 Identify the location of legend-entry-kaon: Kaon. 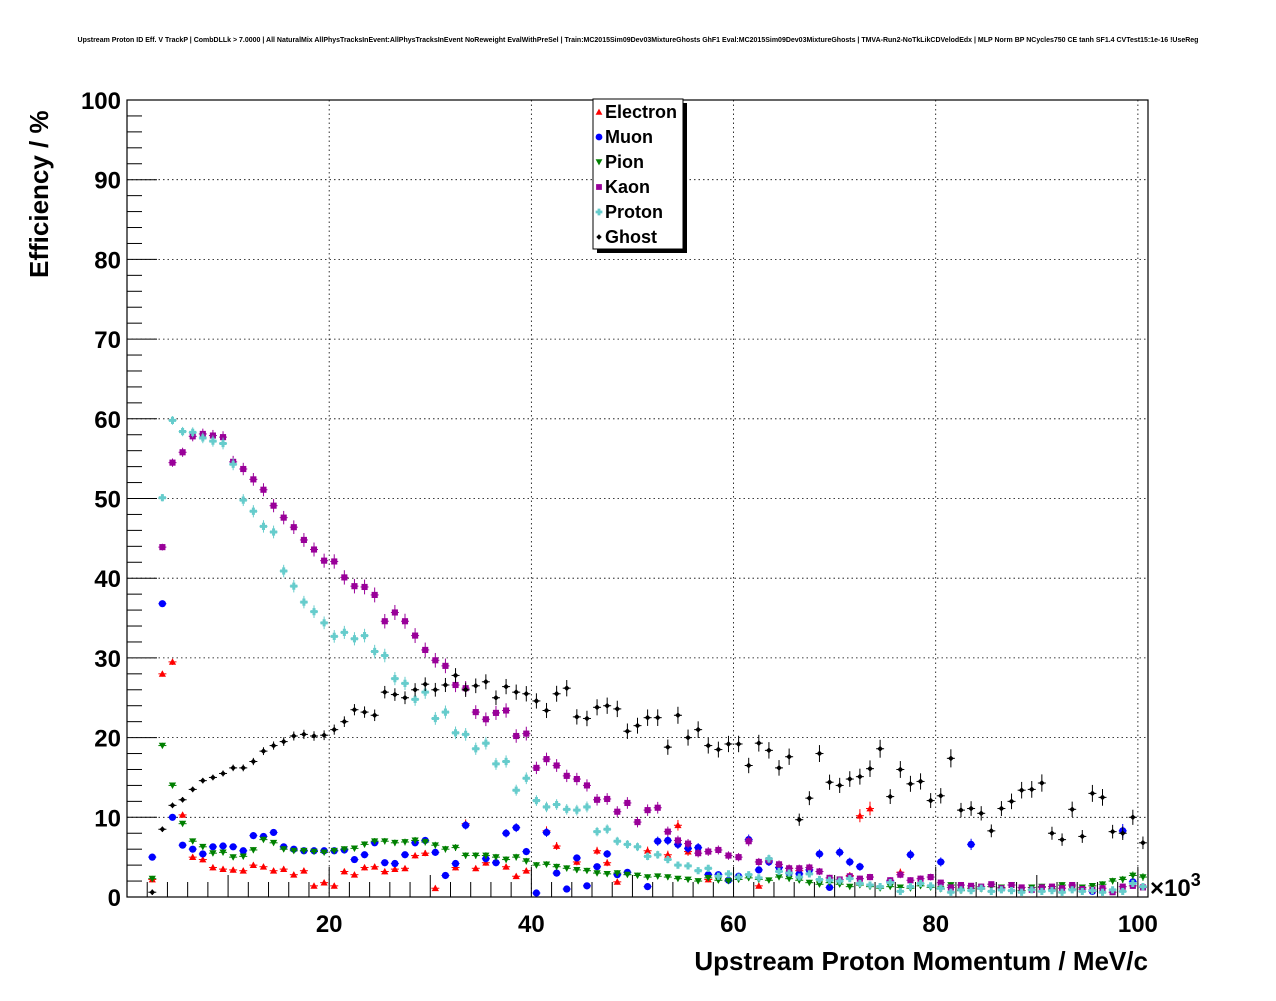
(623, 187).